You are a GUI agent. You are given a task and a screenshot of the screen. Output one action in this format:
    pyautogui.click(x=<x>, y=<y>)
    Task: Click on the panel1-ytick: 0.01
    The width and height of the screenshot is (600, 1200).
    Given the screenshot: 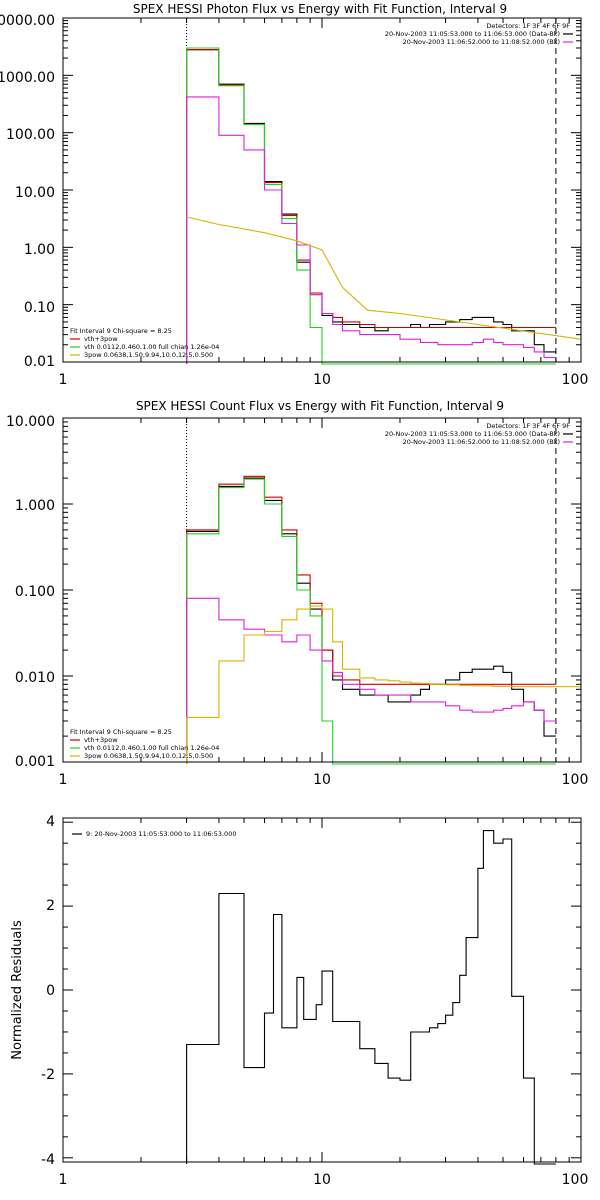 What is the action you would take?
    pyautogui.click(x=39, y=362)
    